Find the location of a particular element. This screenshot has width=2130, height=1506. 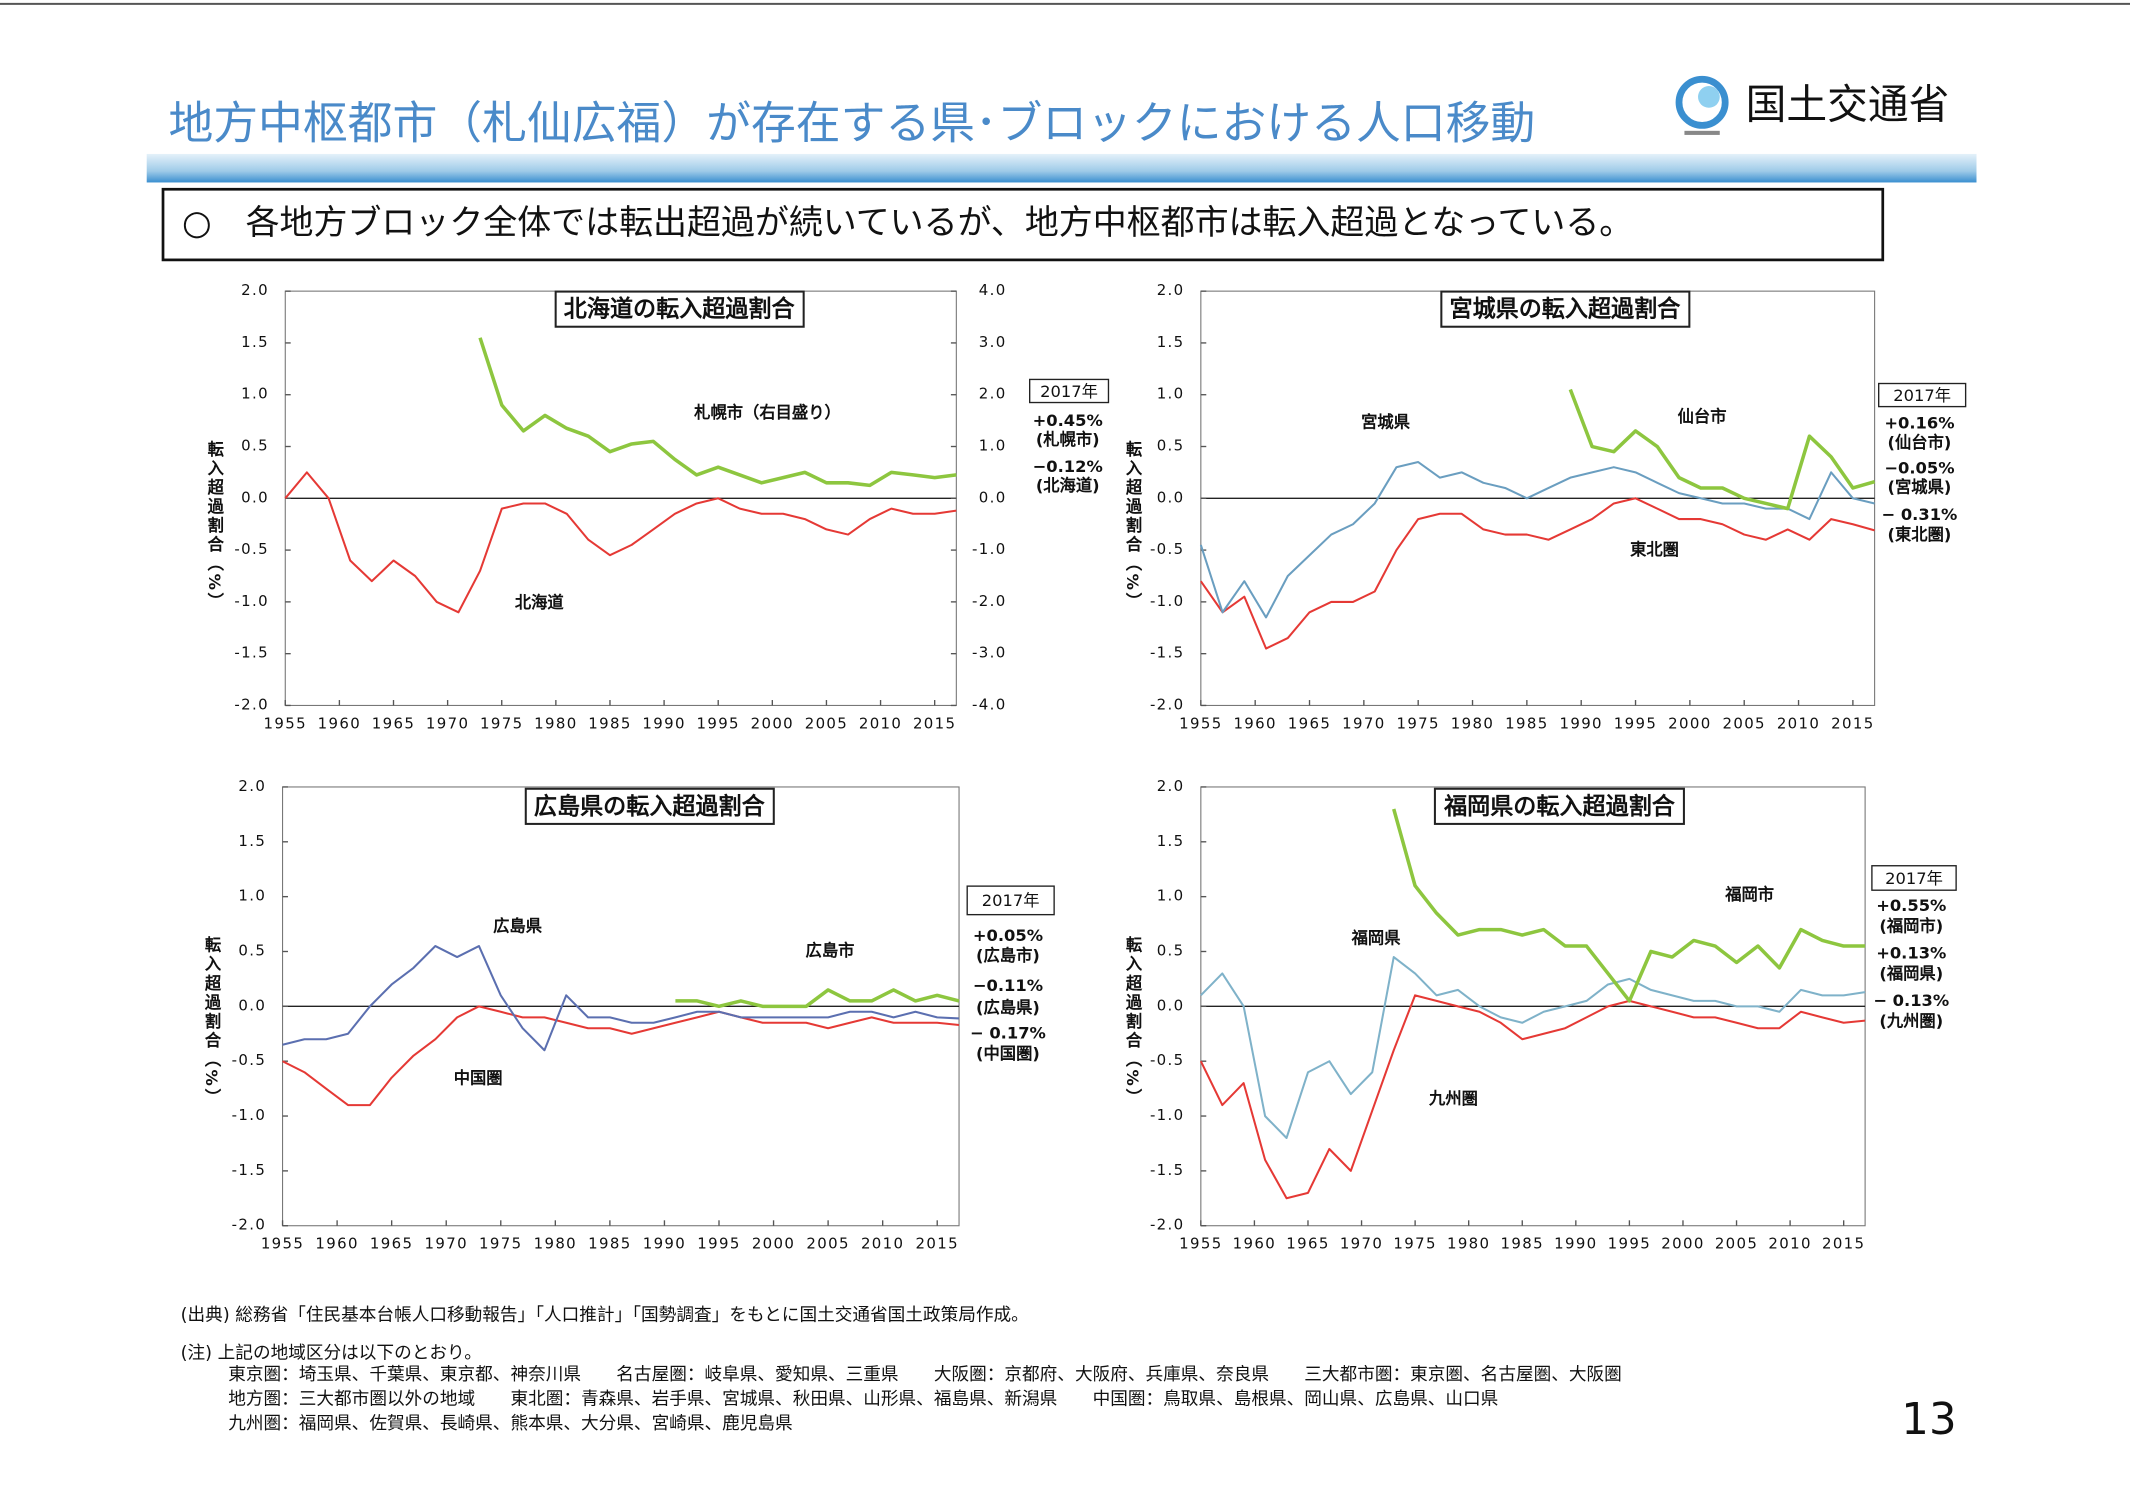

y2-tick-label: -1.0 is located at coordinates (989, 549).